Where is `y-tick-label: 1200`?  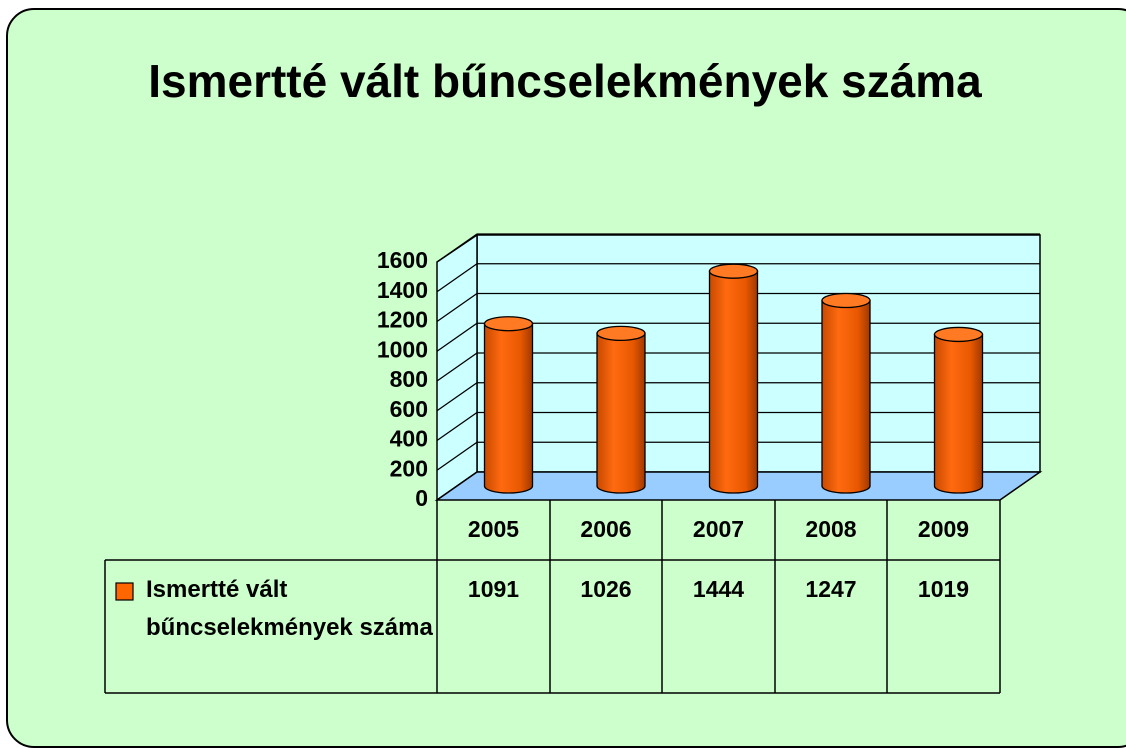 y-tick-label: 1200 is located at coordinates (402, 320).